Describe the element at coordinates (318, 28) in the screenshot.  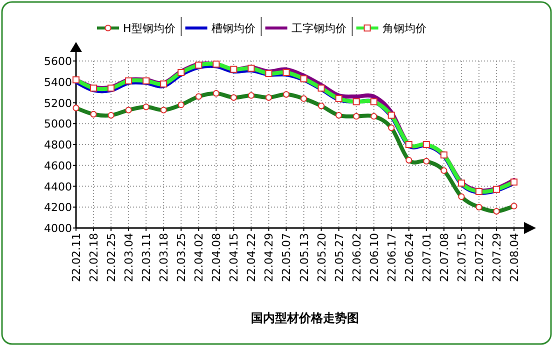
I see `legend-label: 工字钢均价` at that location.